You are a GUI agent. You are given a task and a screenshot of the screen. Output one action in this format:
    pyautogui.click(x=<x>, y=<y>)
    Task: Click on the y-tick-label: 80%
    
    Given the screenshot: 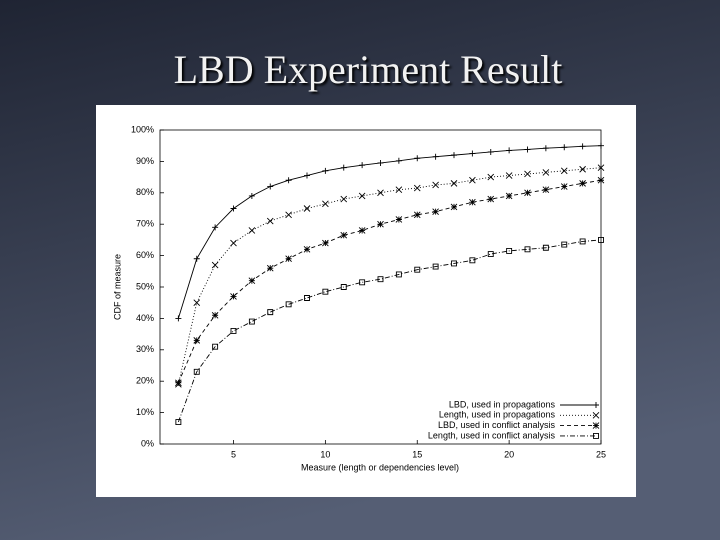 What is the action you would take?
    pyautogui.click(x=145, y=192)
    